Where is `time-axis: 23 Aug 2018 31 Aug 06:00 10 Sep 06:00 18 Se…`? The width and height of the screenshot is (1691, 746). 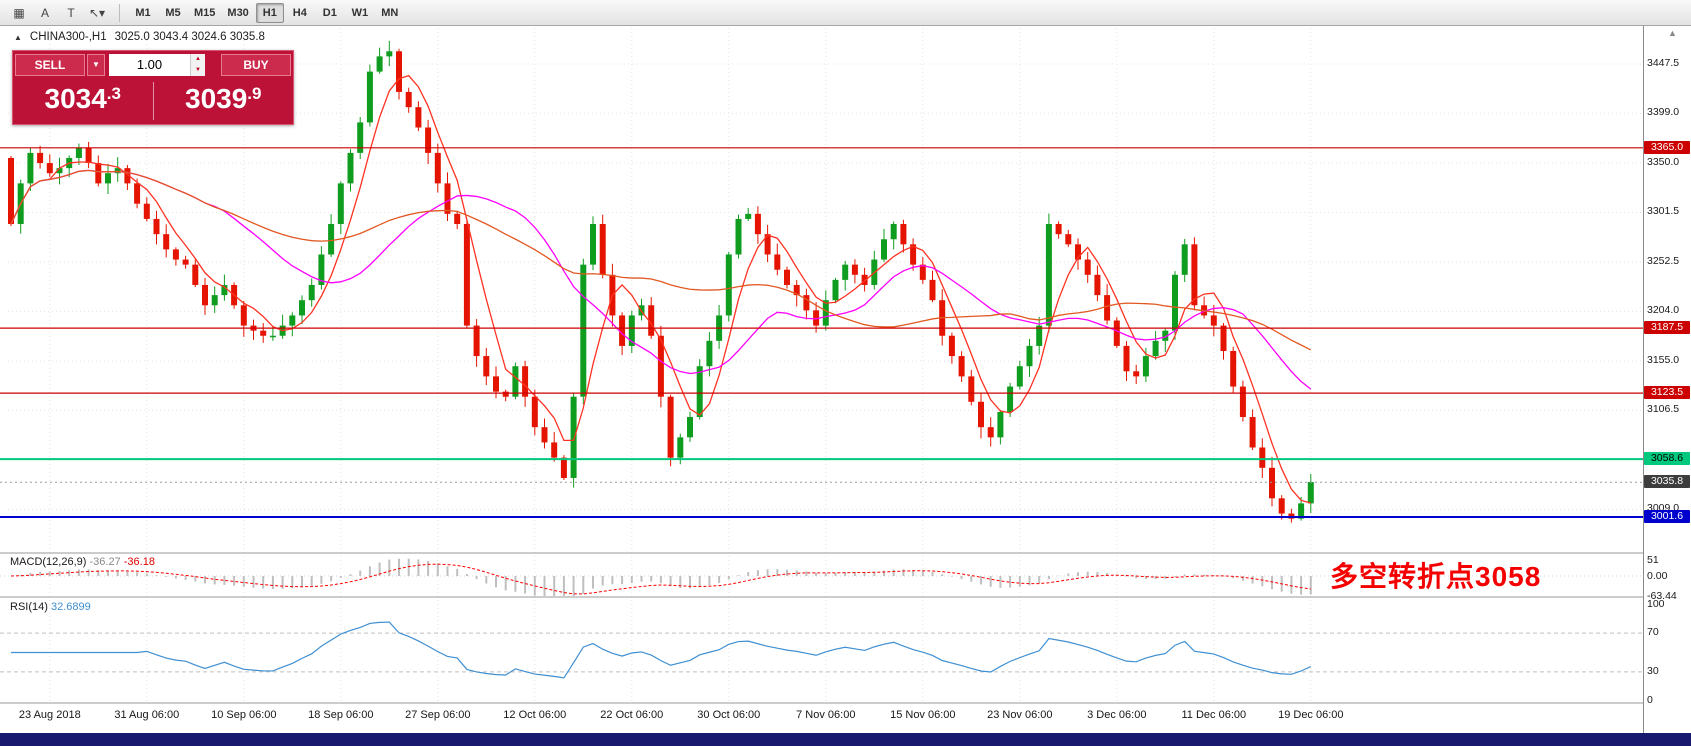 time-axis: 23 Aug 2018 31 Aug 06:00 10 Sep 06:00 18 Se… is located at coordinates (821, 716).